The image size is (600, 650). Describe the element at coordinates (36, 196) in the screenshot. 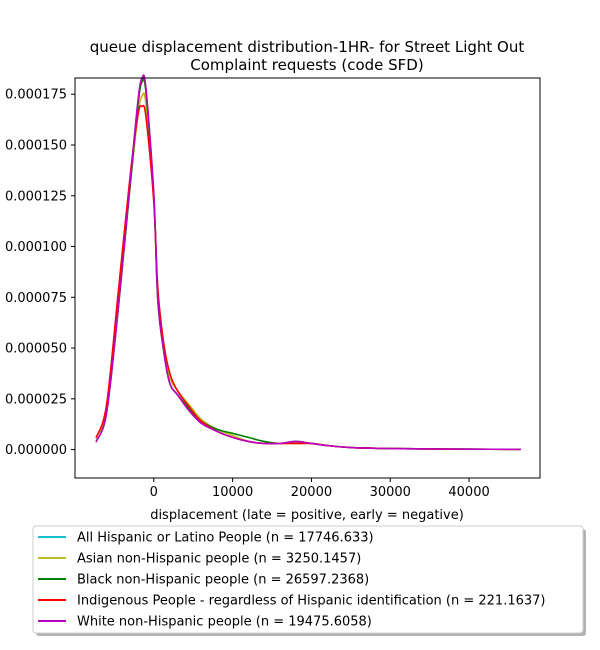

I see `y-tick-label: 0.000125` at that location.